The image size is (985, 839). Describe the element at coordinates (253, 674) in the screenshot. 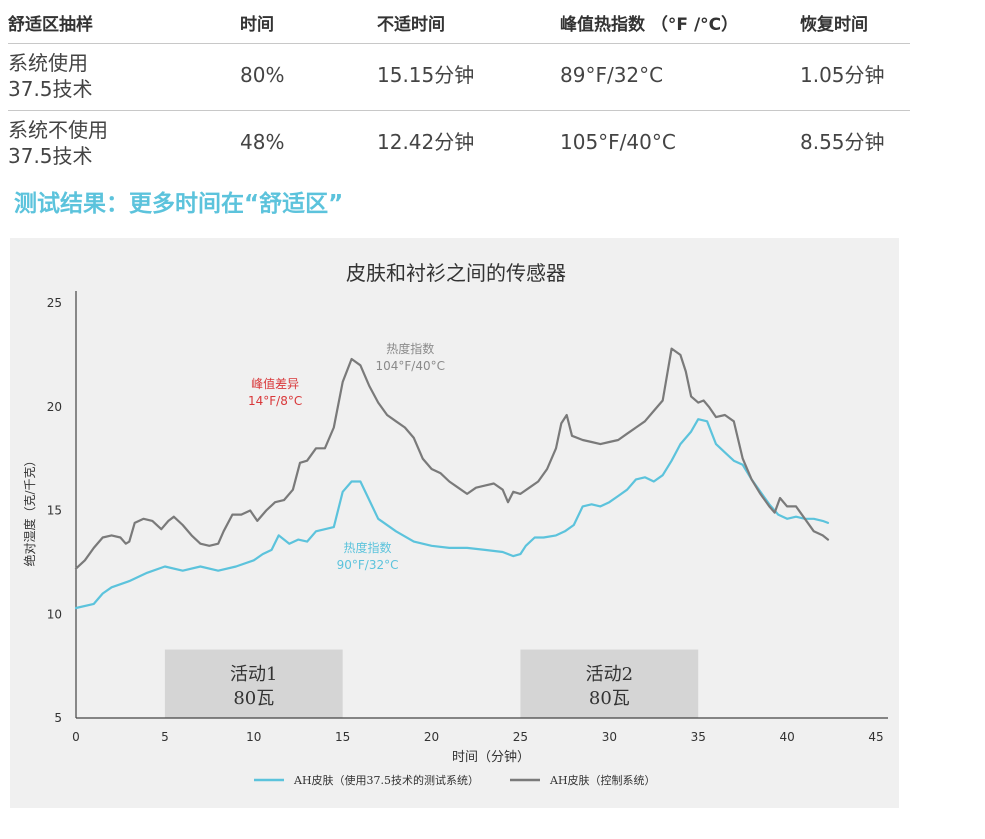

I see `activity-label: 活动1` at that location.